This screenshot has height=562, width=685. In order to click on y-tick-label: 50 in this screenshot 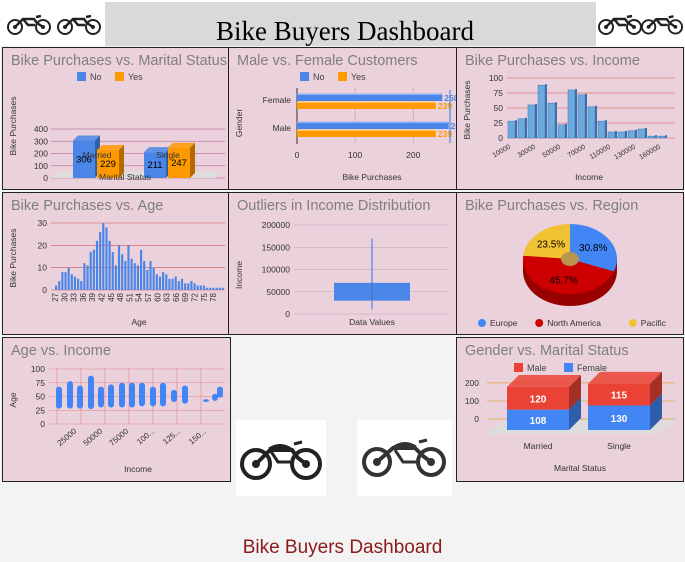, I will do `click(499, 108)`.